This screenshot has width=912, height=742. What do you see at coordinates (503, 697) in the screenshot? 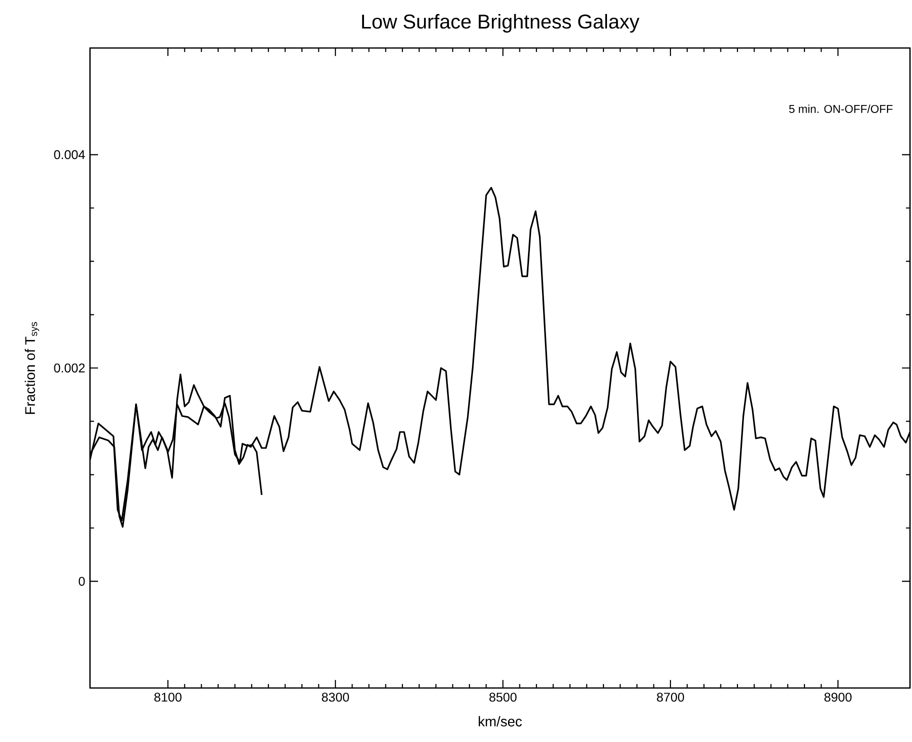
I see `x-tick-label: 8500` at bounding box center [503, 697].